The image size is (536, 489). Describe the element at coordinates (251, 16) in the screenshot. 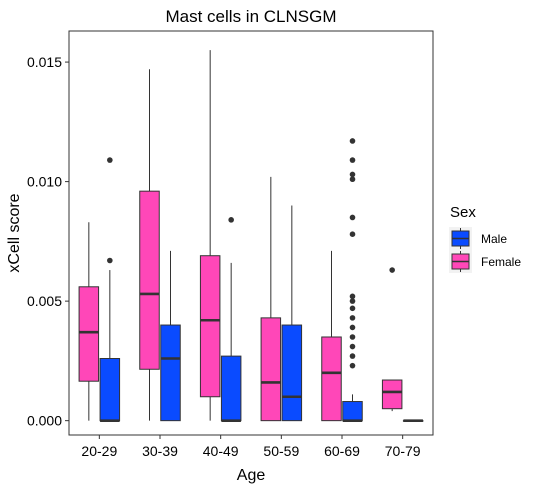

I see `chart-title: Mast cells in CLNSGM` at that location.